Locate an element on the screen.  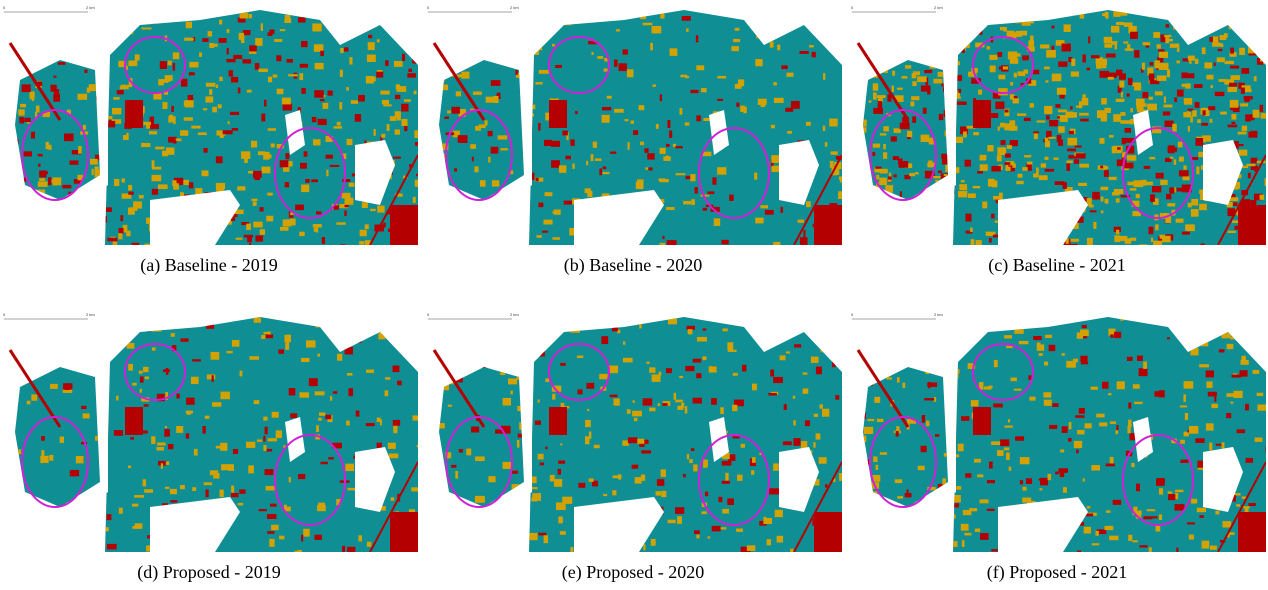
red-block is located at coordinates (404, 532).